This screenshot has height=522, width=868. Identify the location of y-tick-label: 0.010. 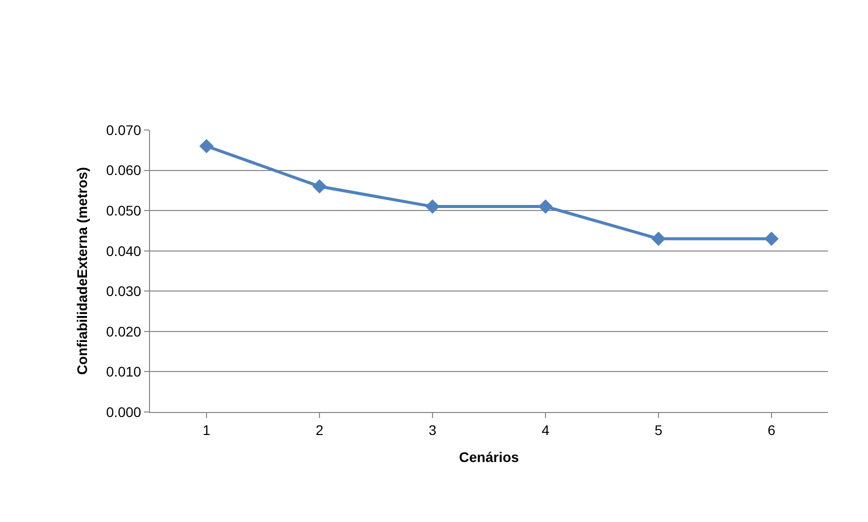
(124, 372).